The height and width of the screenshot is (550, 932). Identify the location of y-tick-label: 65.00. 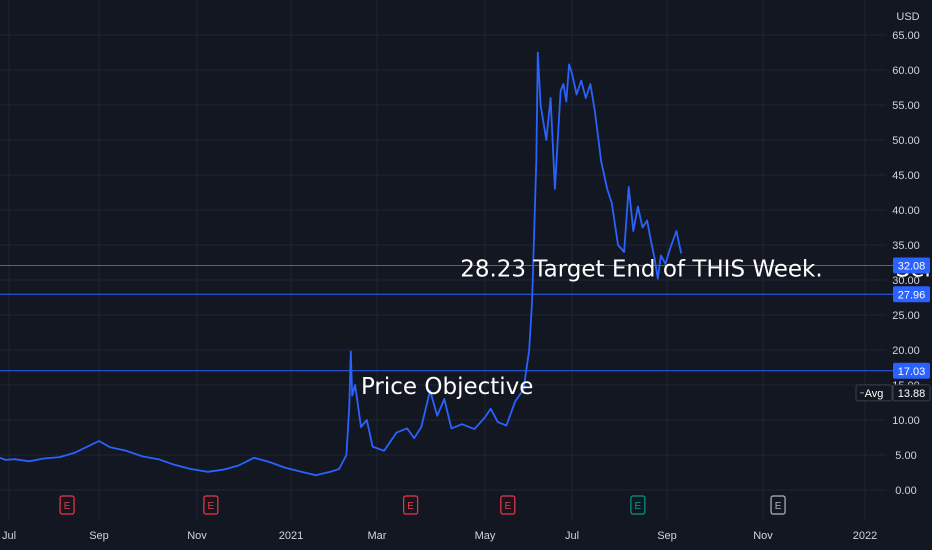
(906, 36).